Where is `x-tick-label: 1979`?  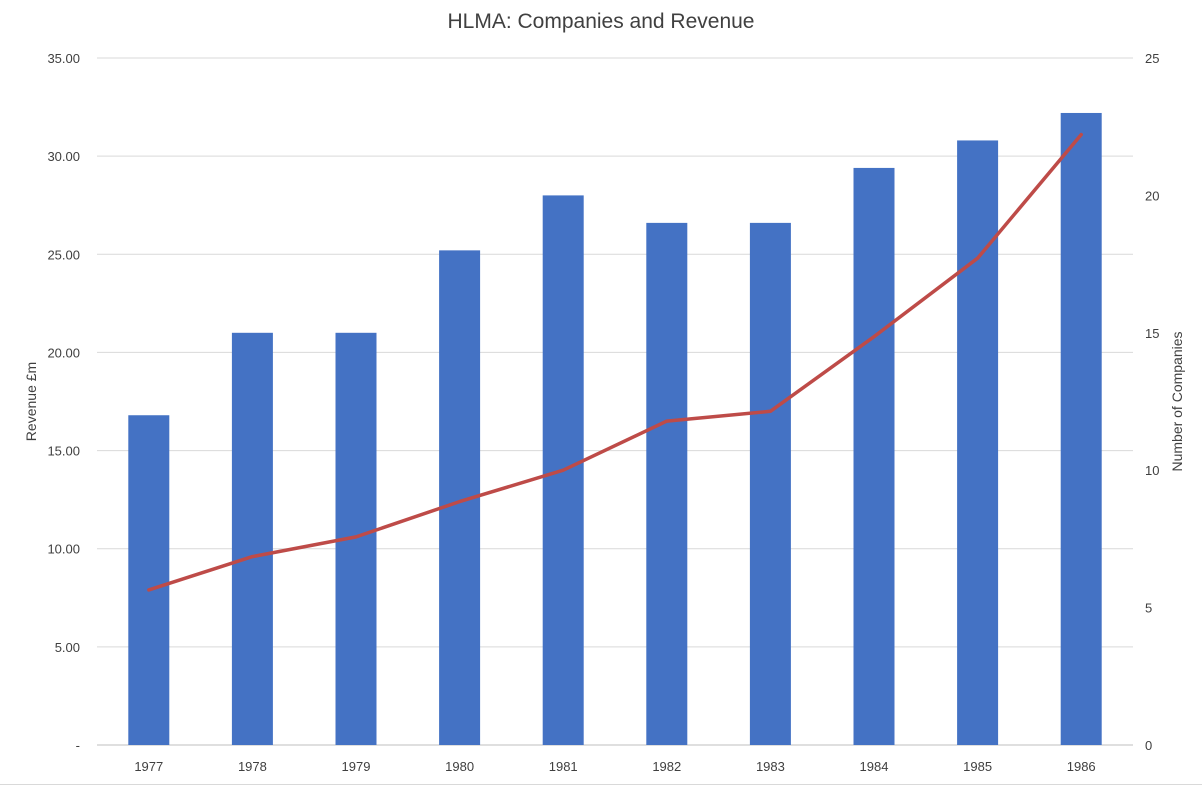 x-tick-label: 1979 is located at coordinates (356, 766).